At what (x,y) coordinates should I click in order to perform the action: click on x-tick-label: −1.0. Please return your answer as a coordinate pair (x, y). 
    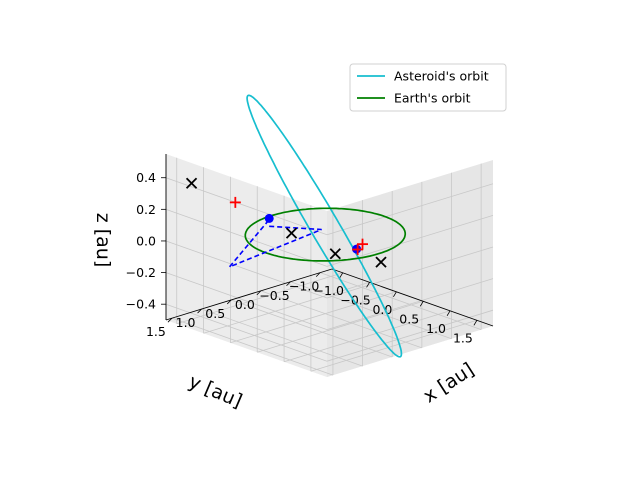
    Looking at the image, I should click on (329, 290).